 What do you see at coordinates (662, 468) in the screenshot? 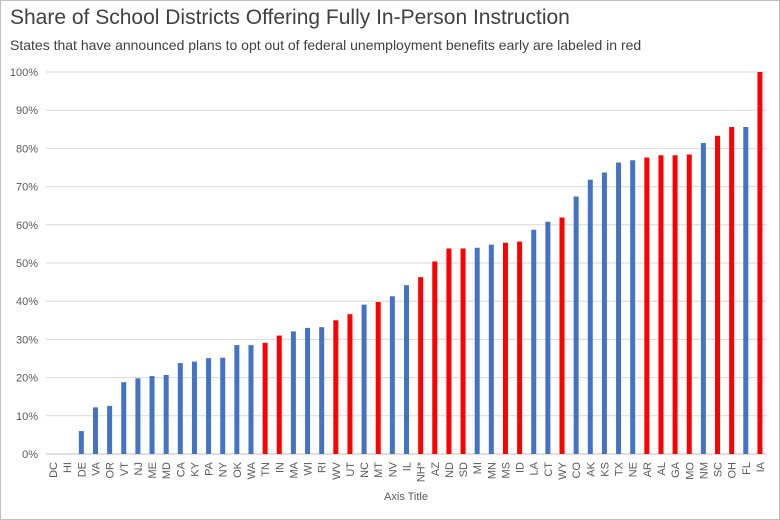
I see `x-tick-label: AL` at bounding box center [662, 468].